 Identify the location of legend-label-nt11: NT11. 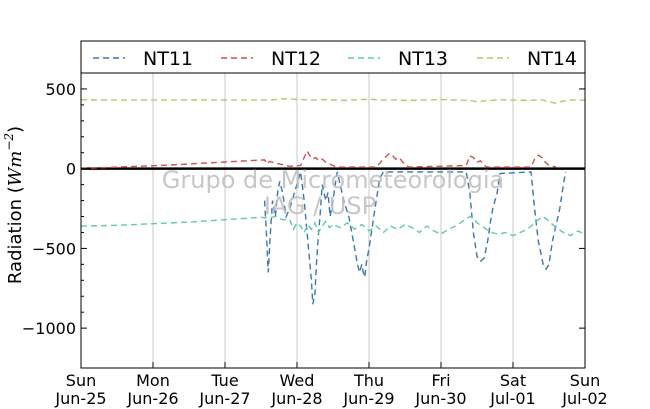
(168, 59).